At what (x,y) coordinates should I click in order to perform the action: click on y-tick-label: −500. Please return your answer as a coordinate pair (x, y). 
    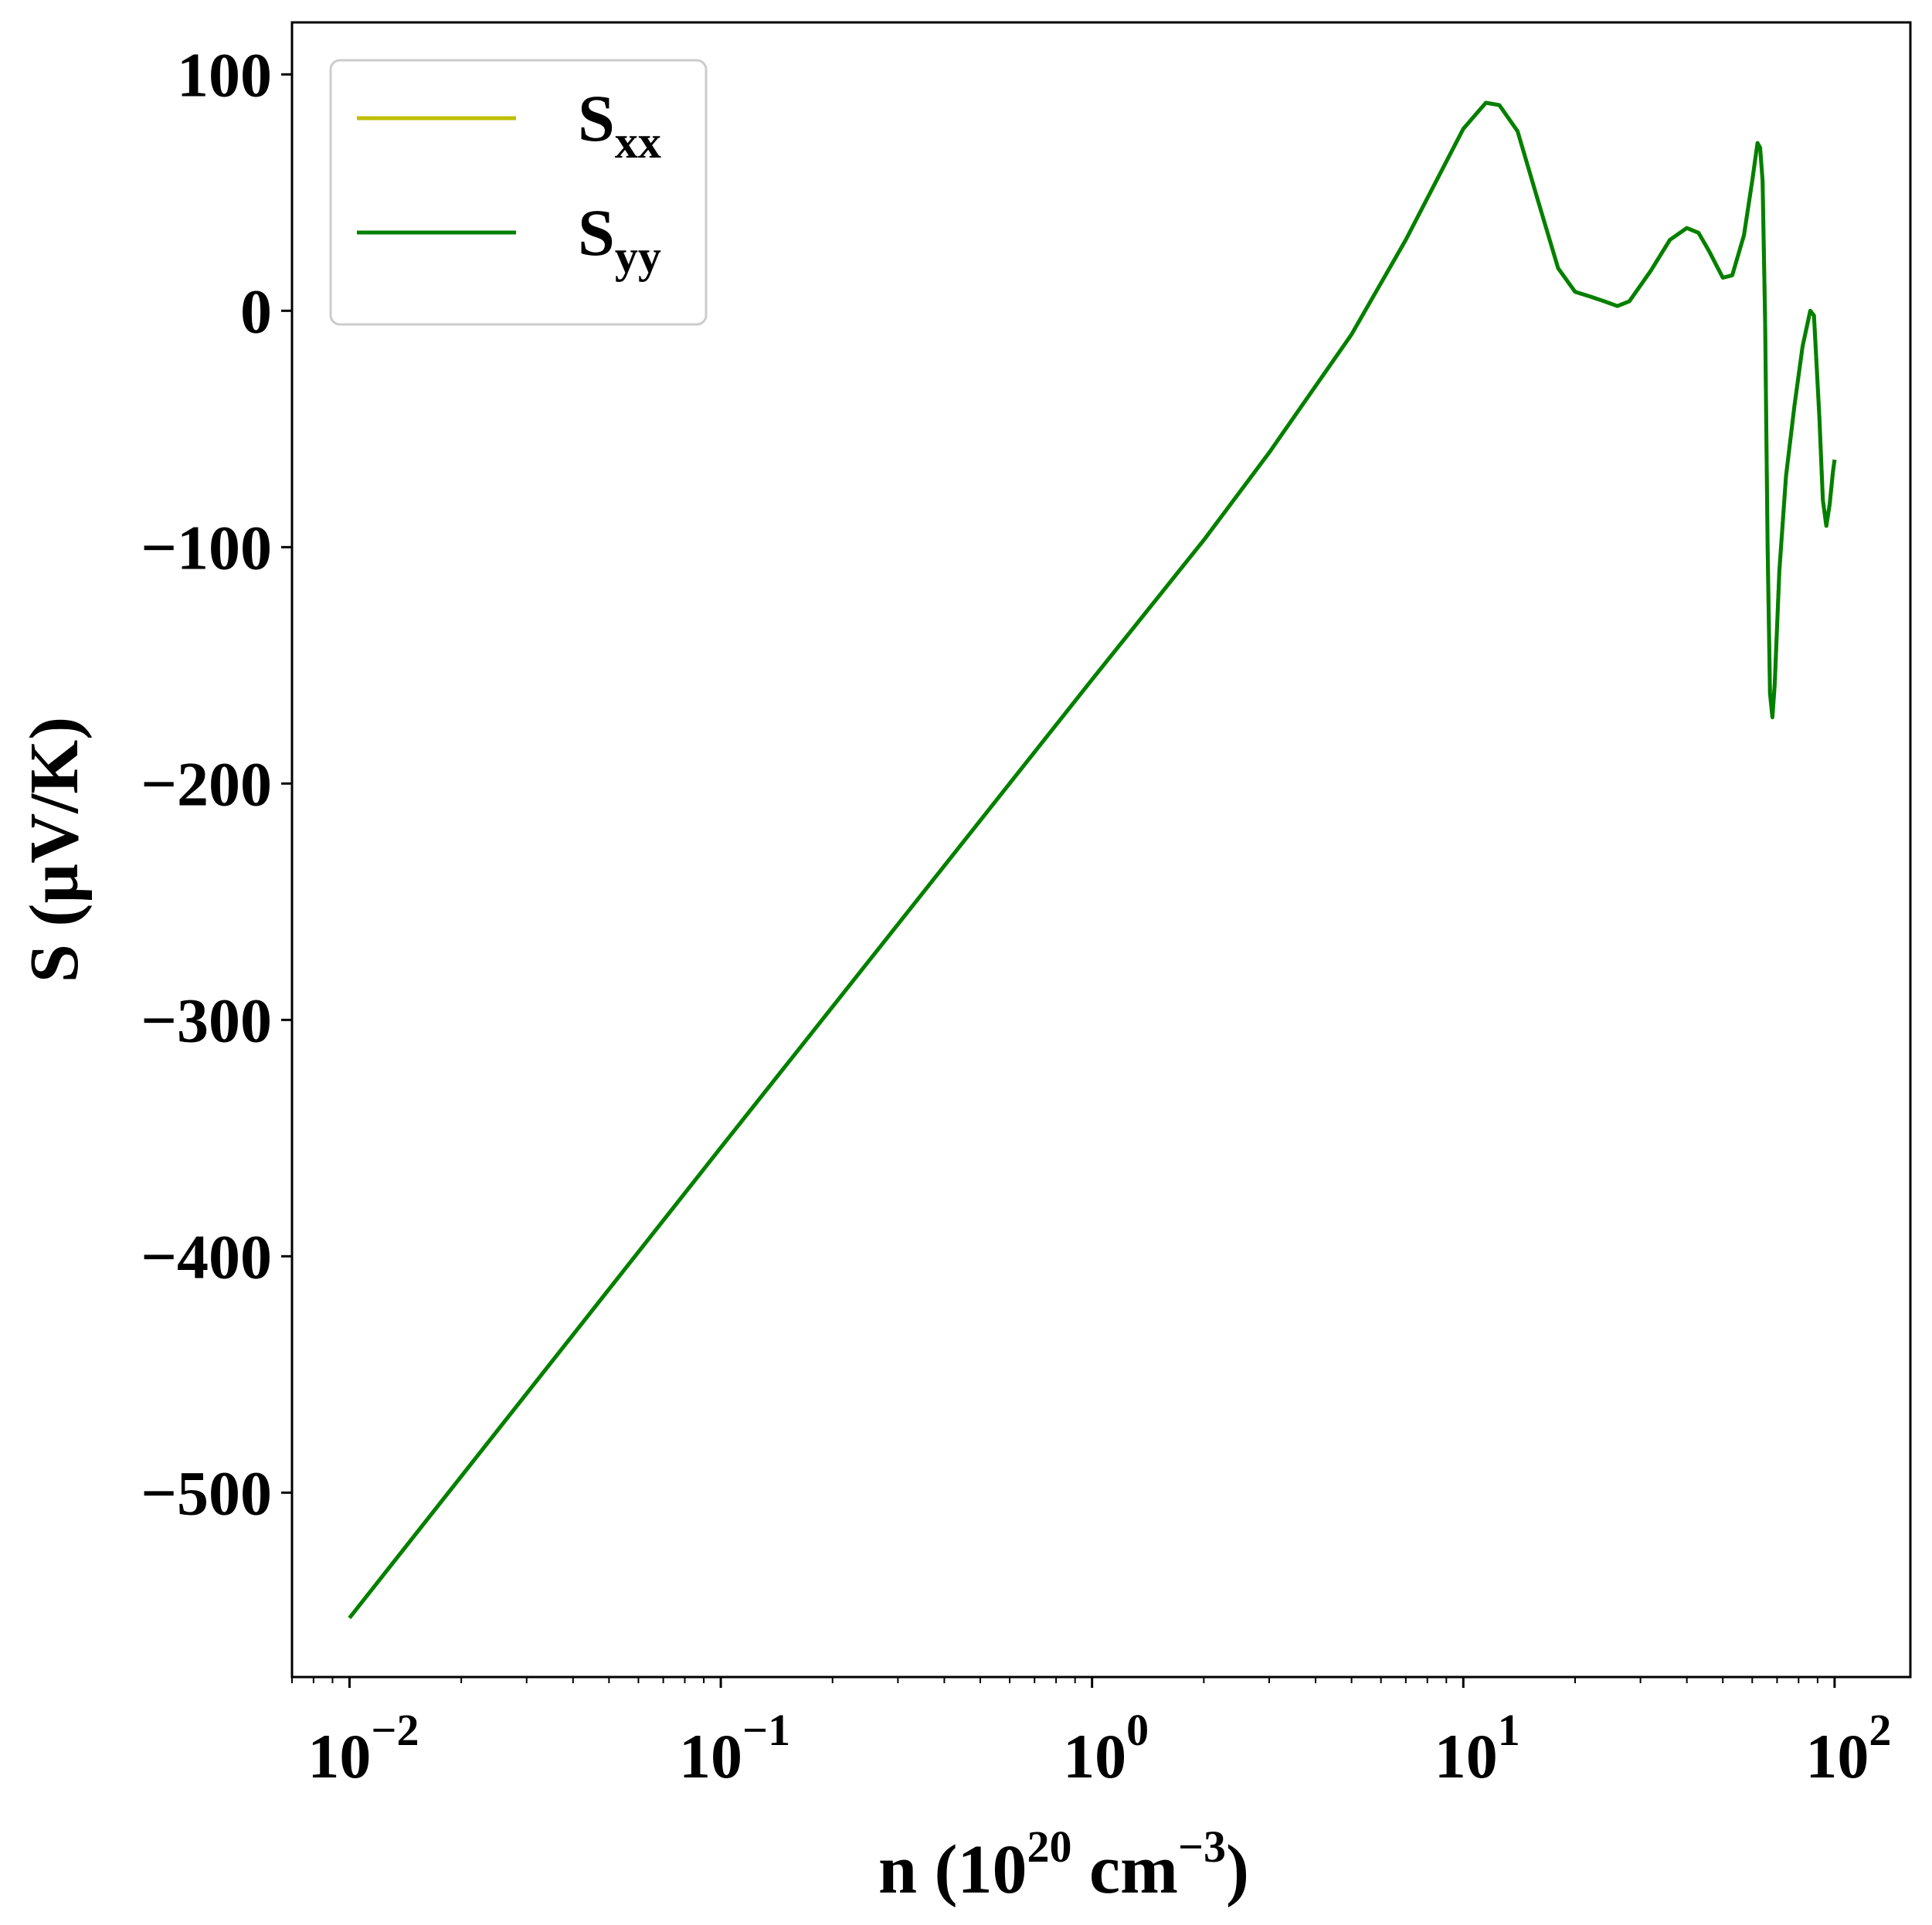
    Looking at the image, I should click on (206, 1493).